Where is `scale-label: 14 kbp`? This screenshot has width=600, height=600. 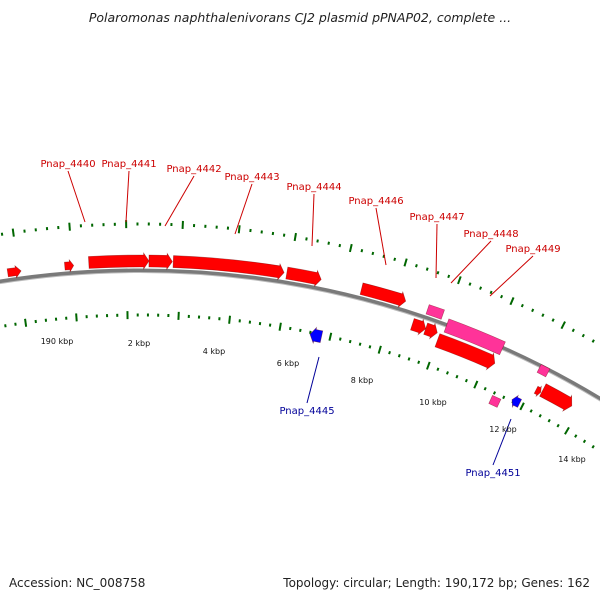
scale-label: 14 kbp is located at coordinates (572, 459).